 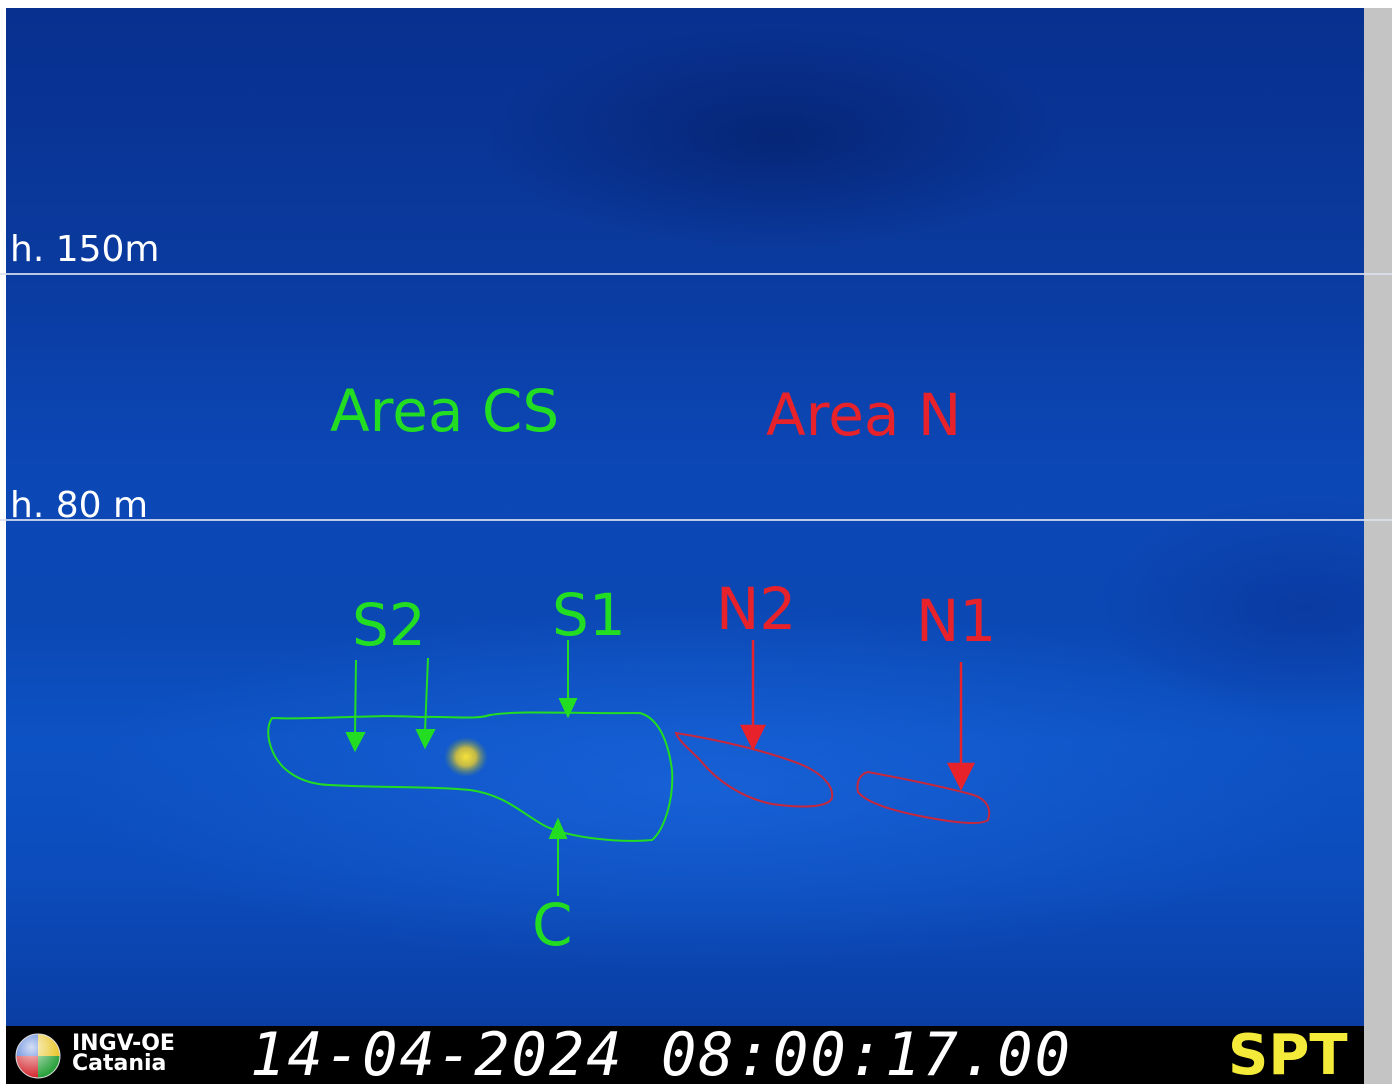 What do you see at coordinates (1378, 546) in the screenshot?
I see `scrollbar` at bounding box center [1378, 546].